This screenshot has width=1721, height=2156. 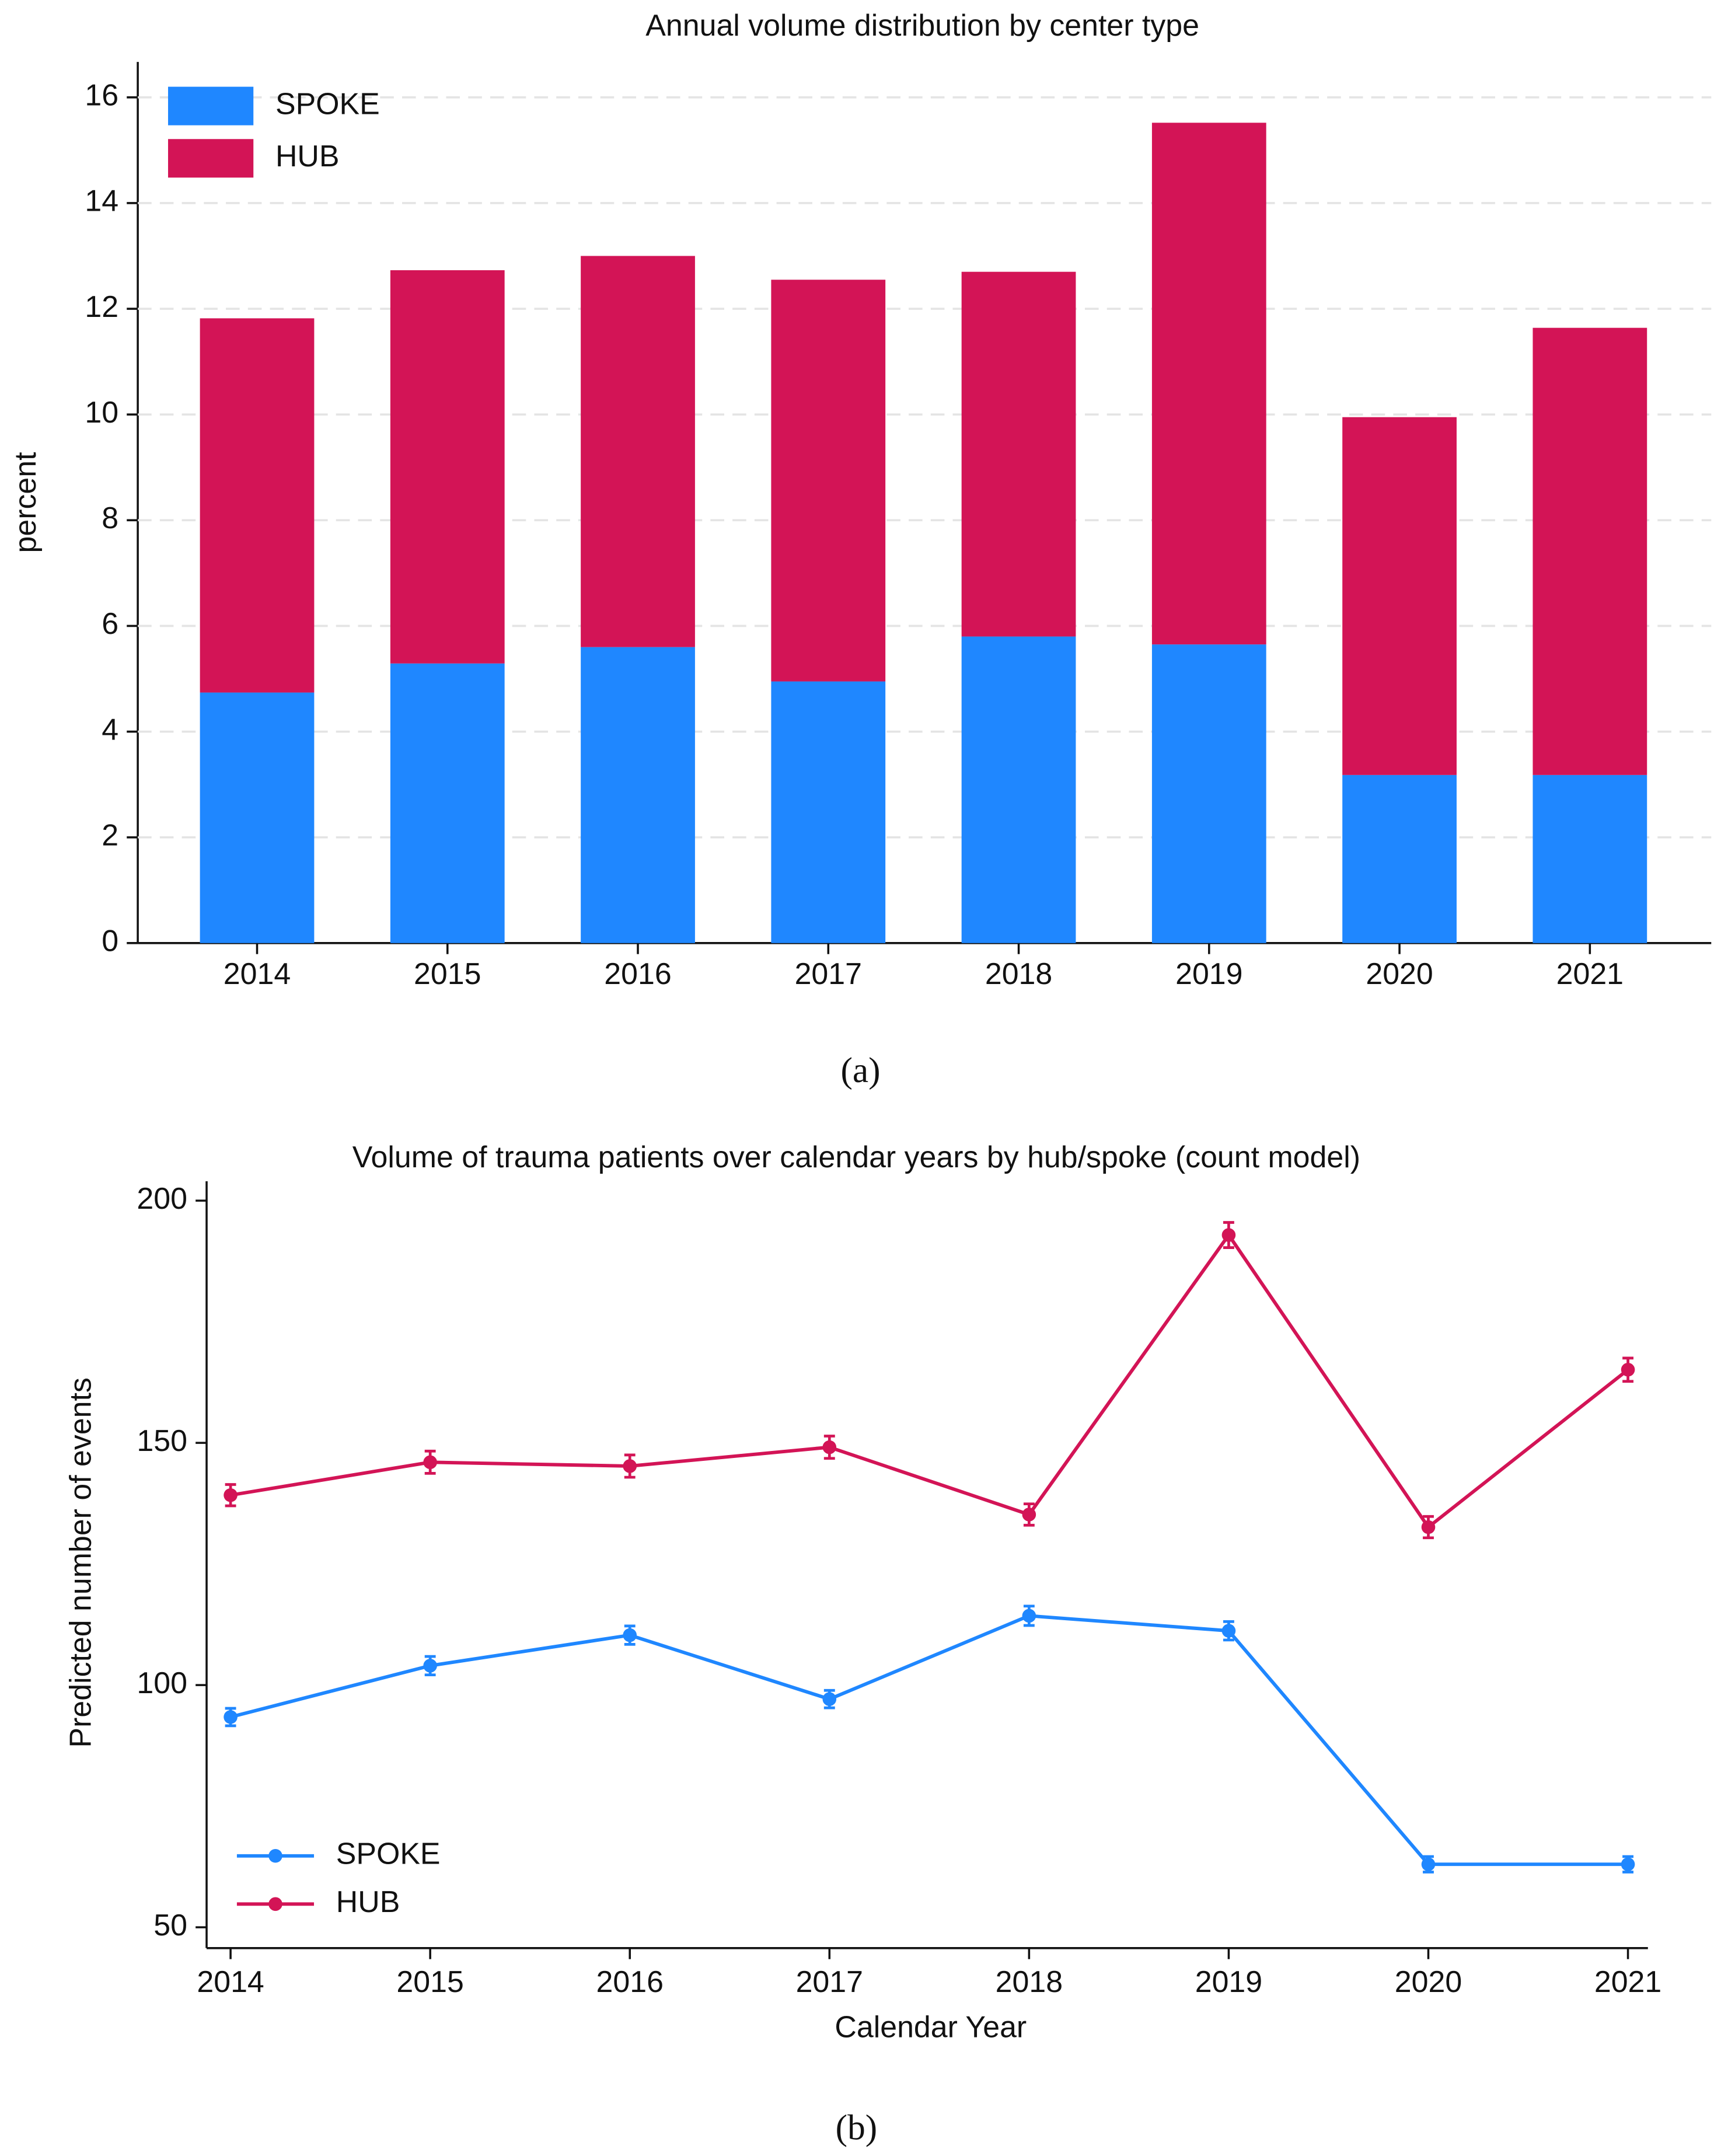 What do you see at coordinates (110, 835) in the screenshot?
I see `y-tick-label: 2` at bounding box center [110, 835].